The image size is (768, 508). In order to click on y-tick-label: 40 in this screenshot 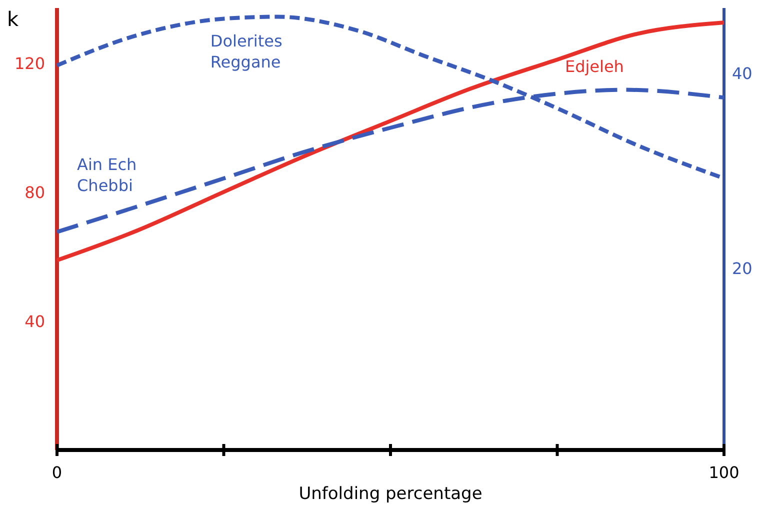, I will do `click(34, 321)`.